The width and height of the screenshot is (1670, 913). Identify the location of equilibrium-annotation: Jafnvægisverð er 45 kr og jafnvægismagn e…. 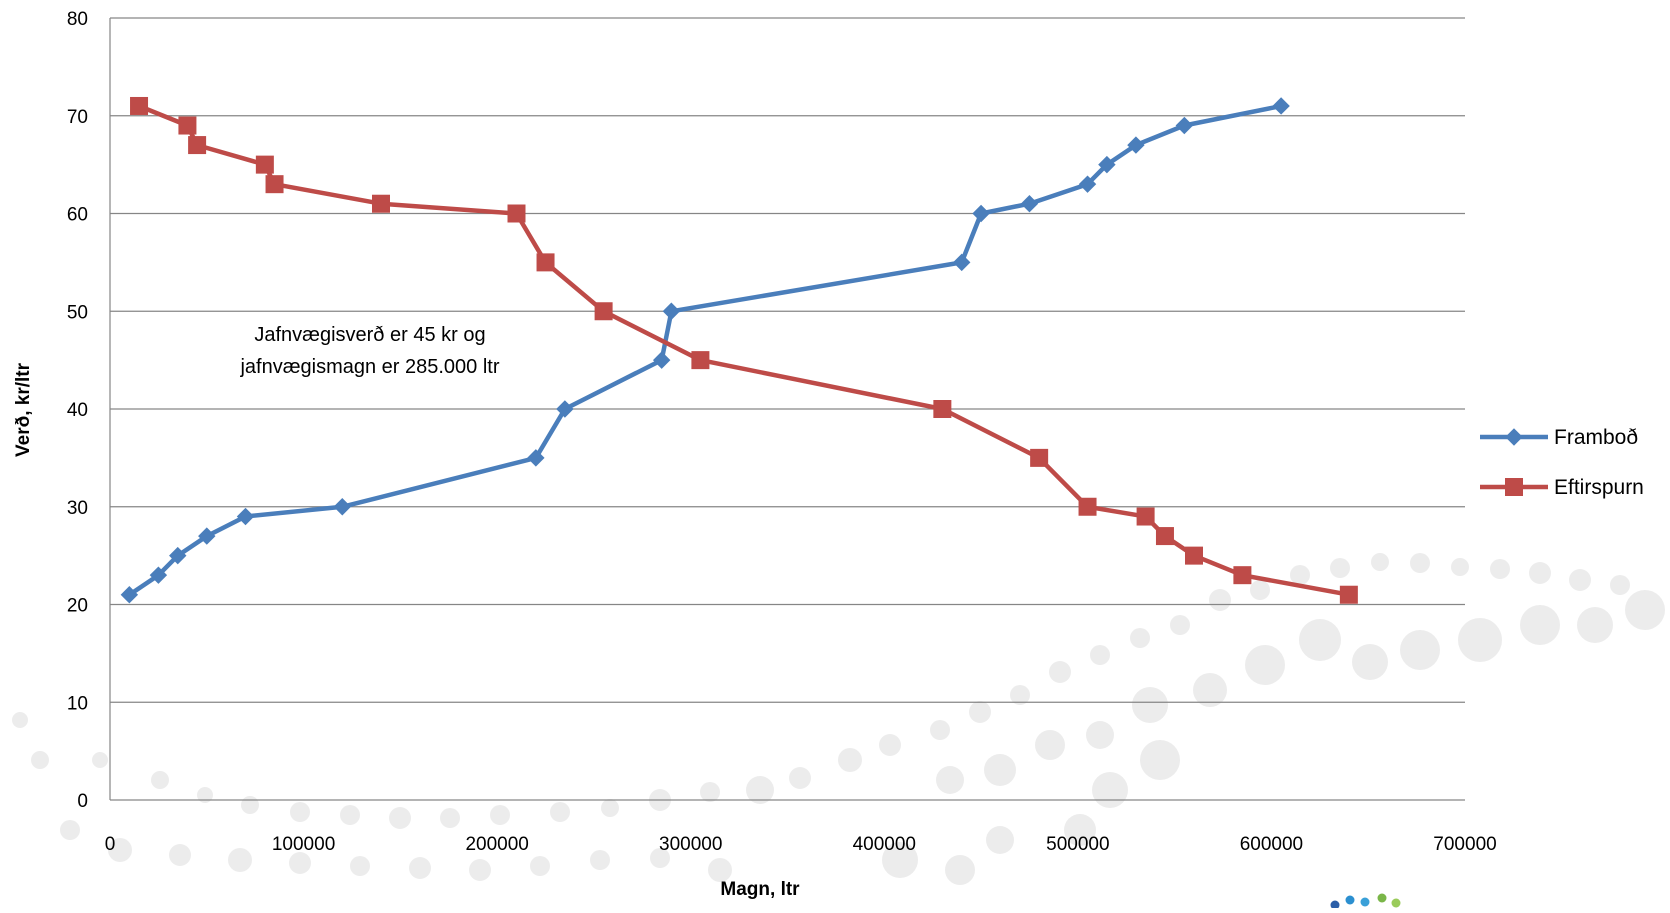
(369, 351).